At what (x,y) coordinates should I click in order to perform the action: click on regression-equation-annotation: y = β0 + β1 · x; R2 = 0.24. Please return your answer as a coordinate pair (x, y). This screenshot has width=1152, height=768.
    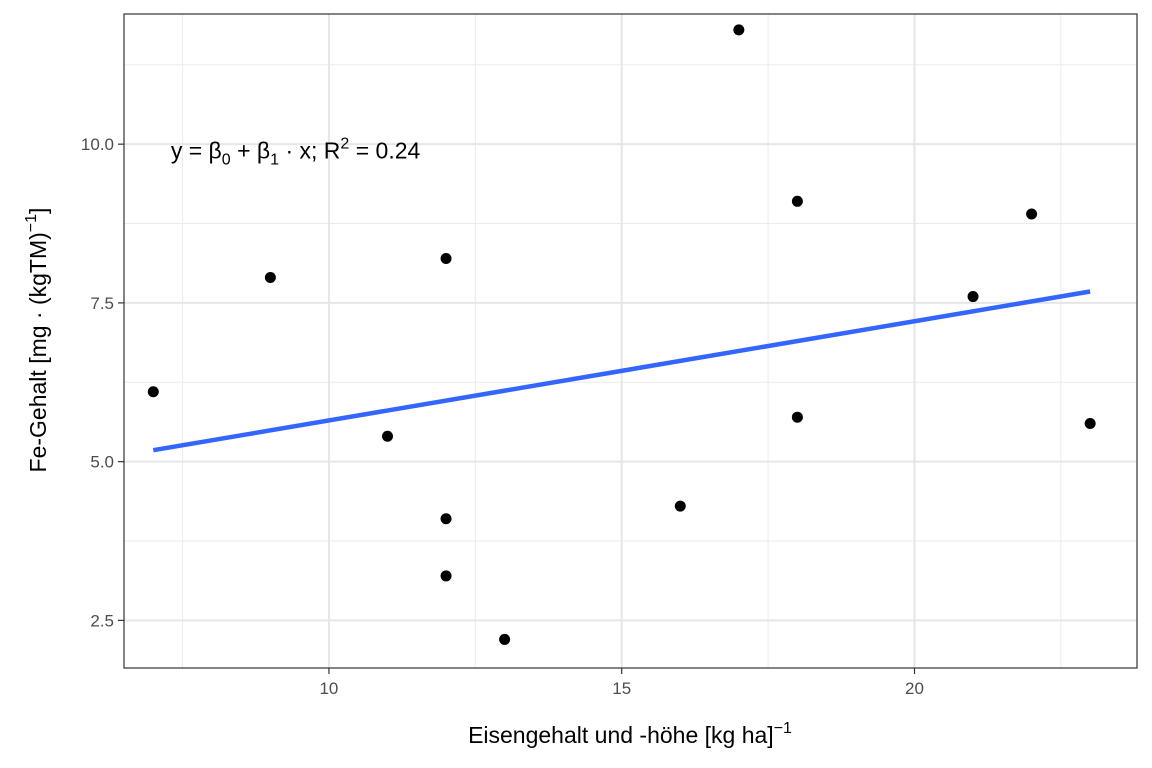
    Looking at the image, I should click on (296, 152).